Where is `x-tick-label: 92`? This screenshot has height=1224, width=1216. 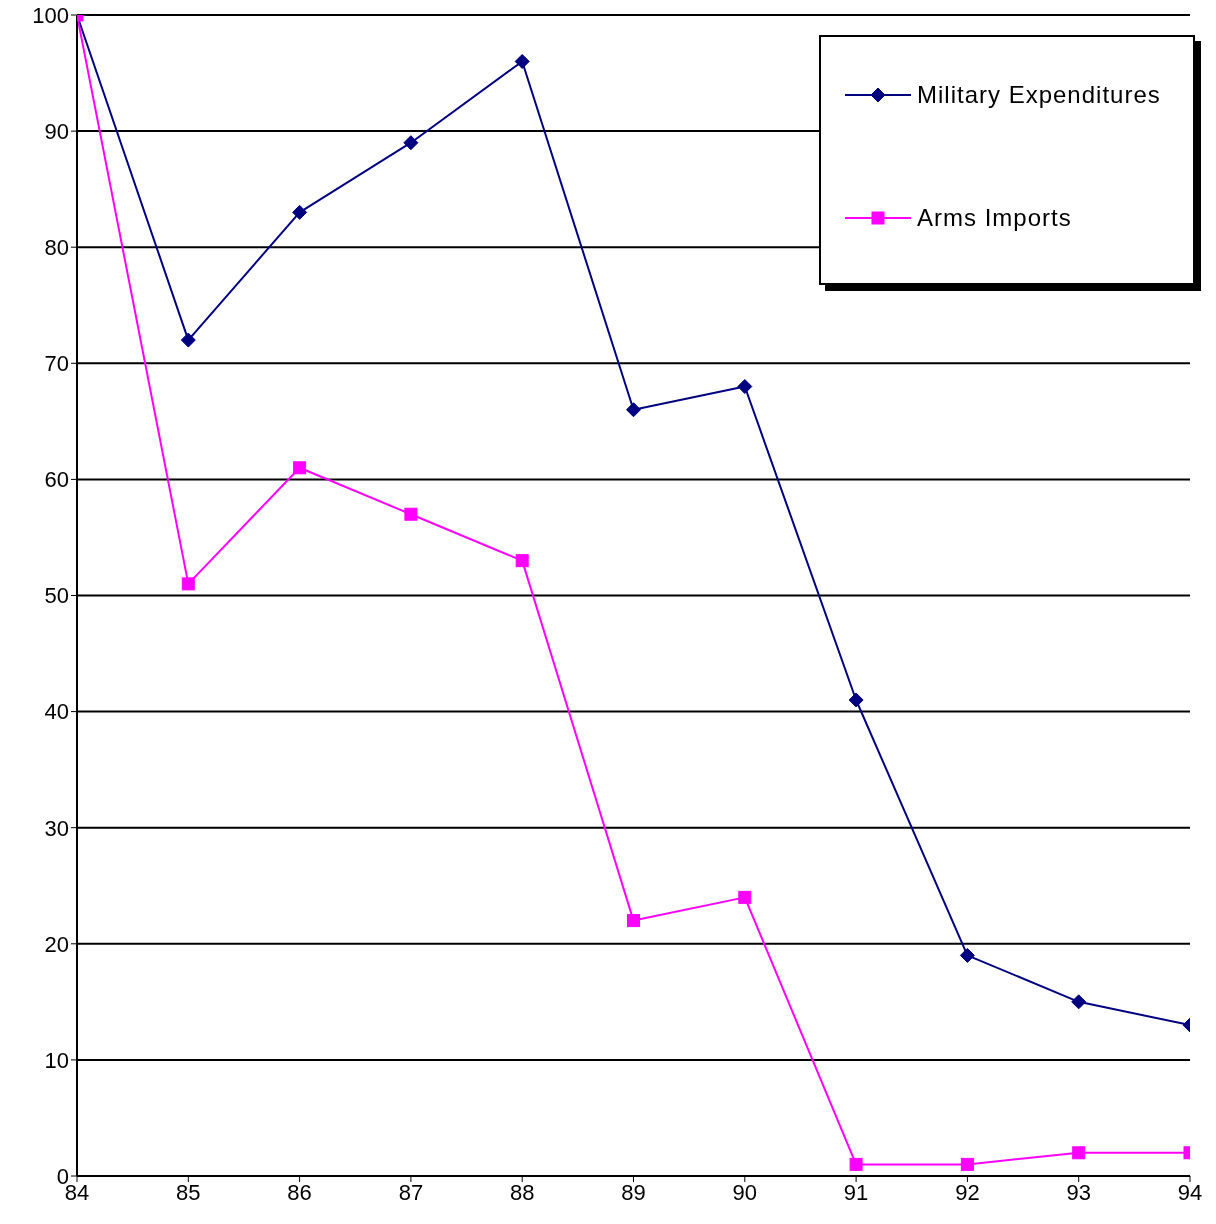 x-tick-label: 92 is located at coordinates (967, 1192).